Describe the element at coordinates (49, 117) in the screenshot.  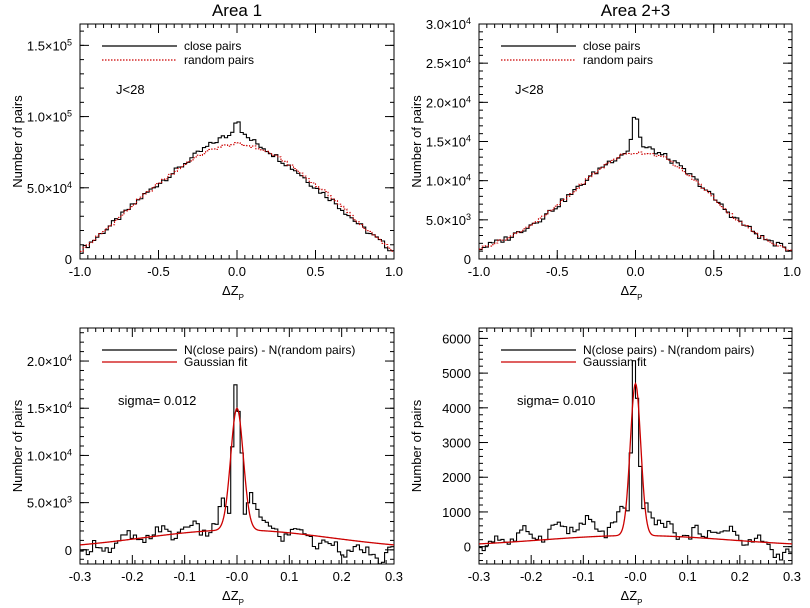
I see `y-tick-label: 1.0×10⁵` at that location.